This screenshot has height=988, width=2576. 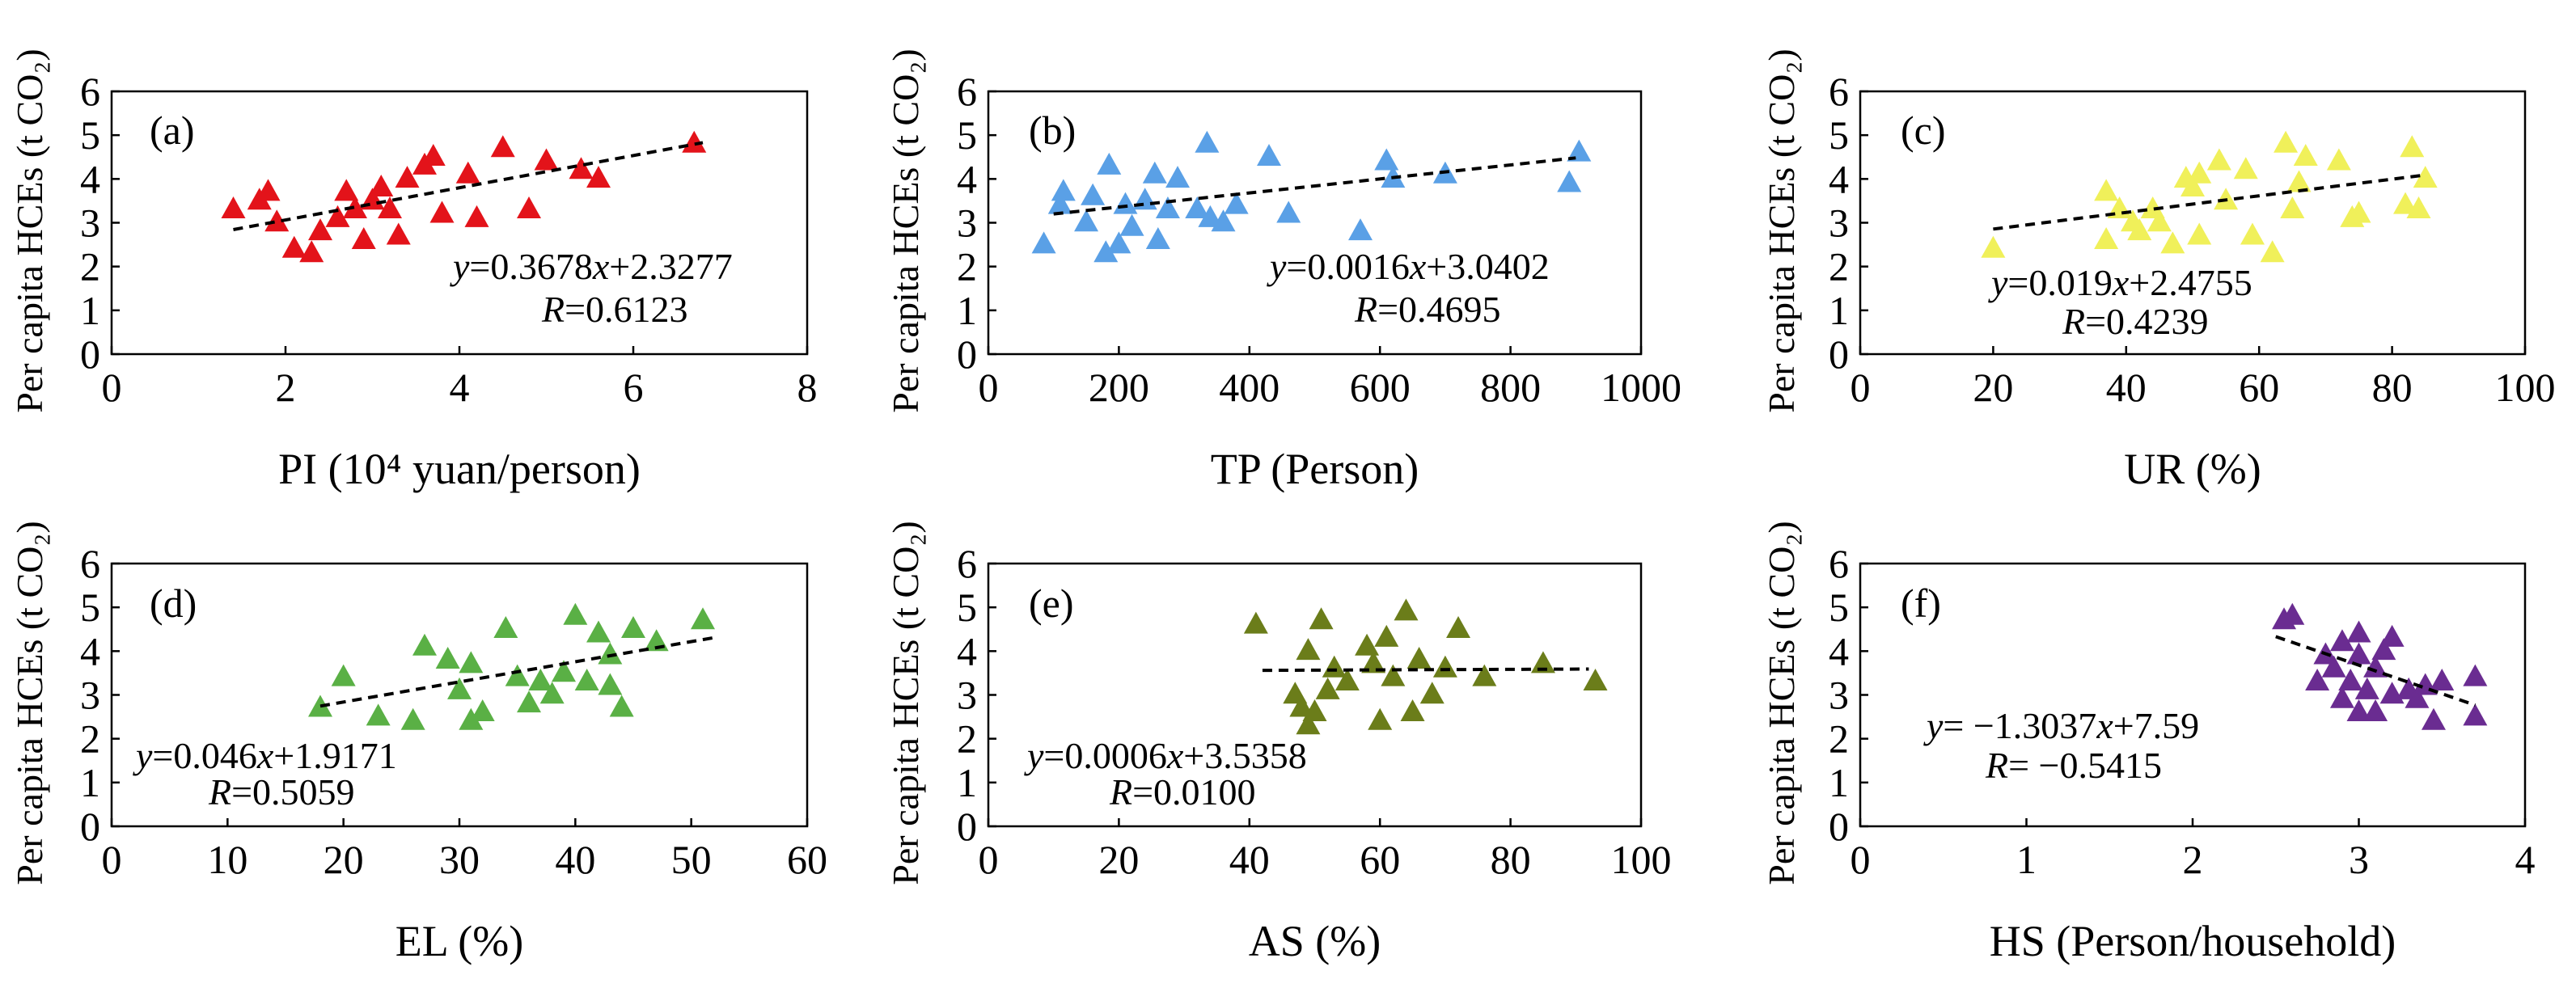 What do you see at coordinates (281, 792) in the screenshot?
I see `correlation-label: R=0.5059` at bounding box center [281, 792].